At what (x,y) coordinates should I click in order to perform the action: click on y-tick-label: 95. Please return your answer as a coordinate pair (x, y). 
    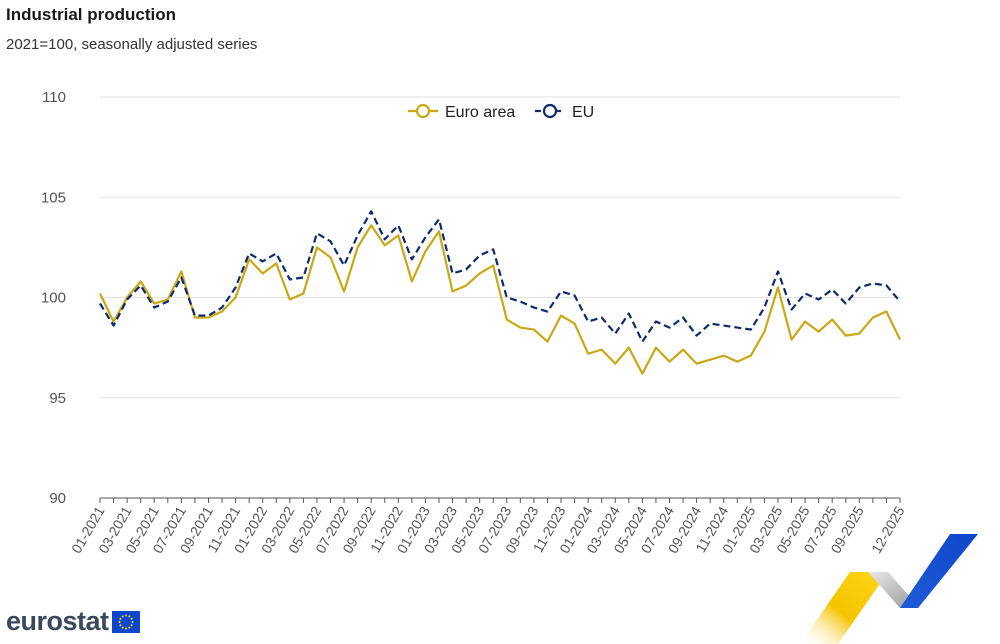
    Looking at the image, I should click on (57, 398).